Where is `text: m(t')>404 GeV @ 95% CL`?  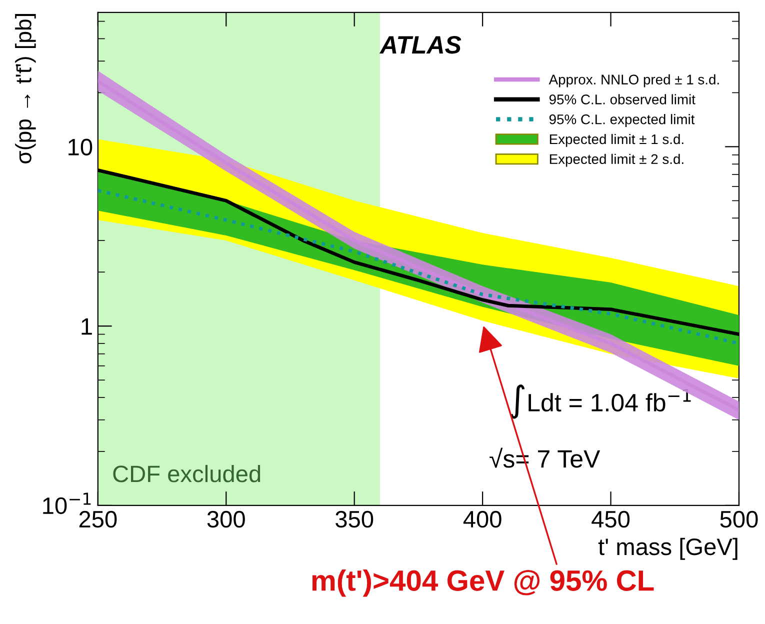 text: m(t')>404 GeV @ 95% CL is located at coordinates (483, 583).